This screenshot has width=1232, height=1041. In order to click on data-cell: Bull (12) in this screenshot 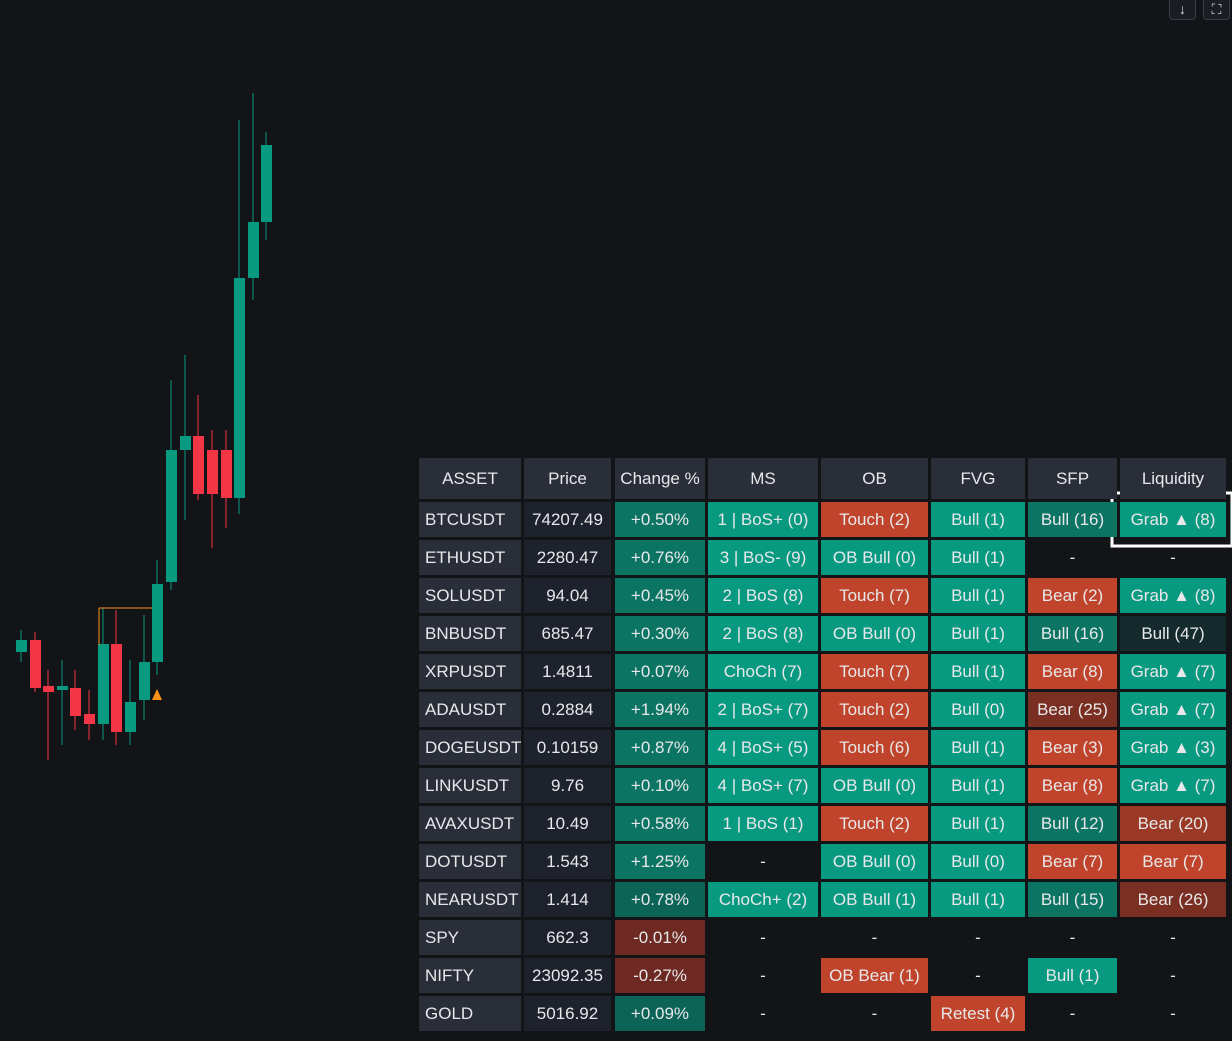, I will do `click(1072, 823)`.